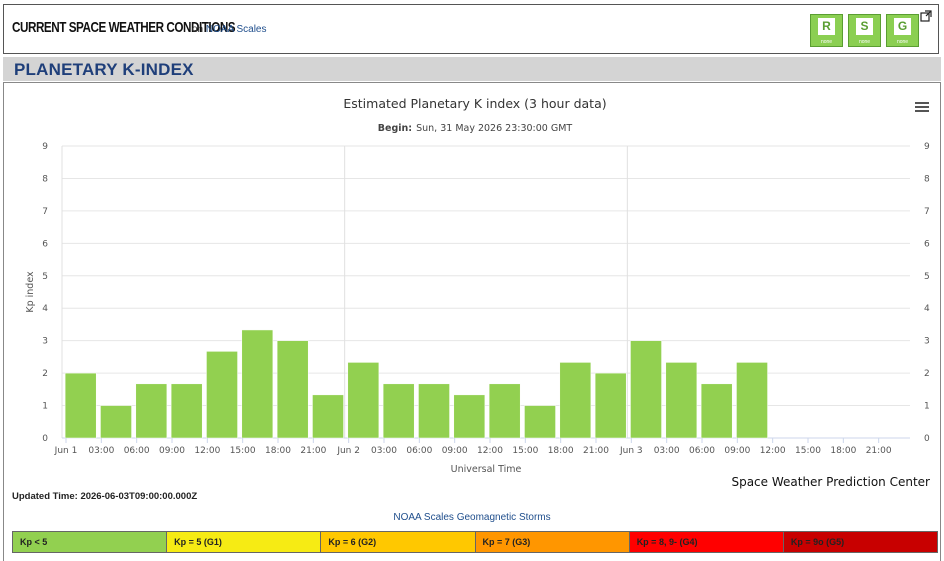  Describe the element at coordinates (826, 42) in the screenshot. I see `scale-r-sub: none` at that location.